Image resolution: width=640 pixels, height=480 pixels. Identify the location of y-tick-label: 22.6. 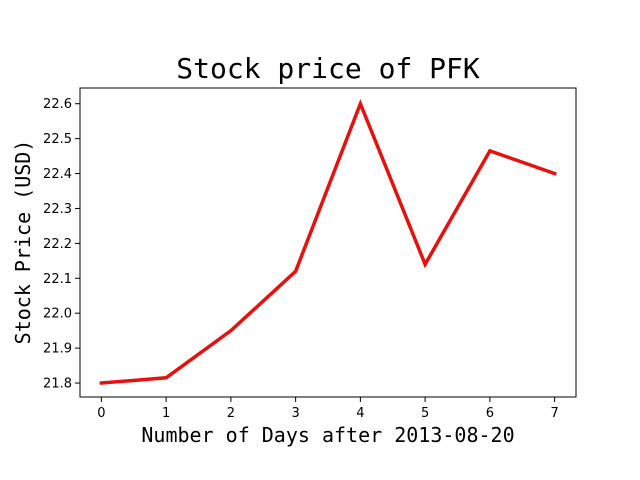
(57, 104).